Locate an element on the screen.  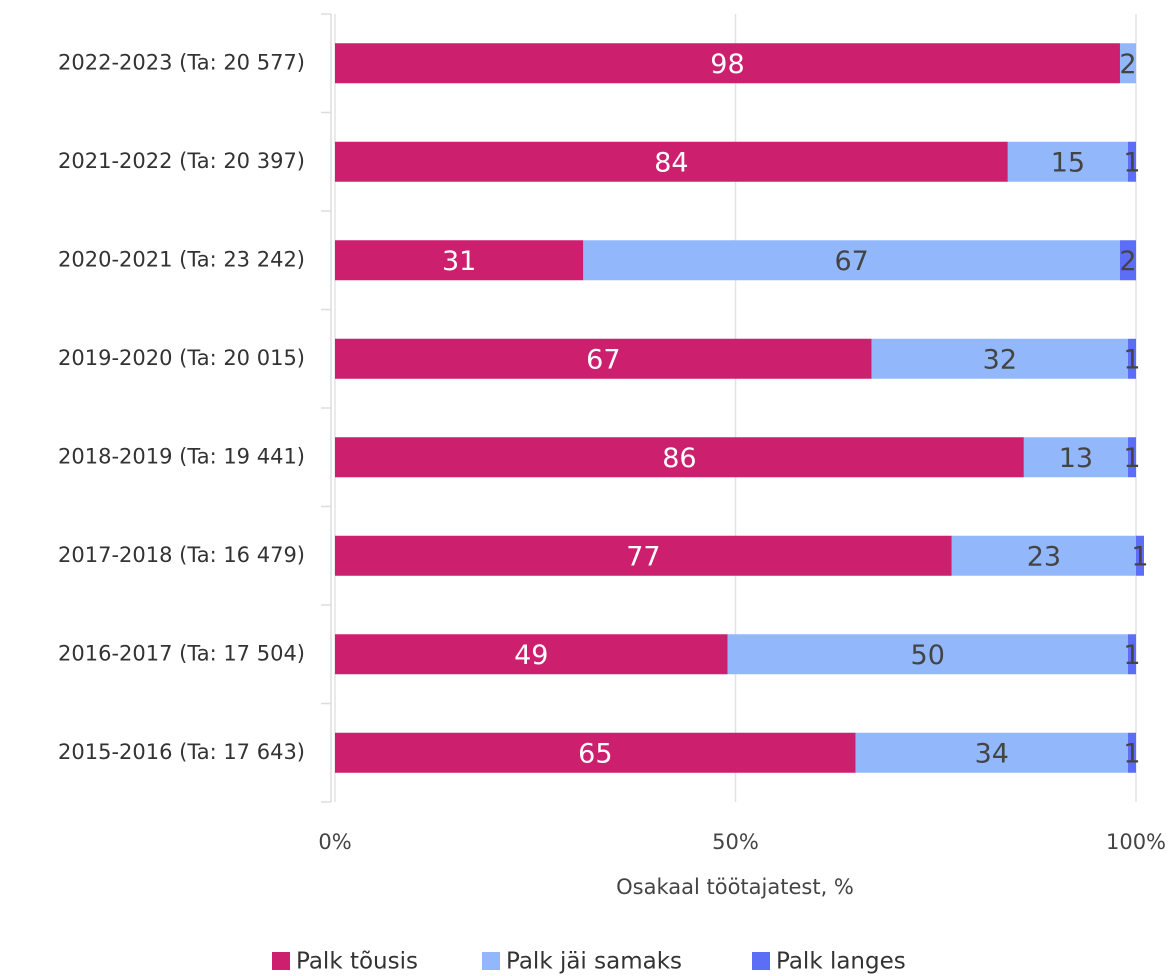
data-label: 13 is located at coordinates (1076, 458).